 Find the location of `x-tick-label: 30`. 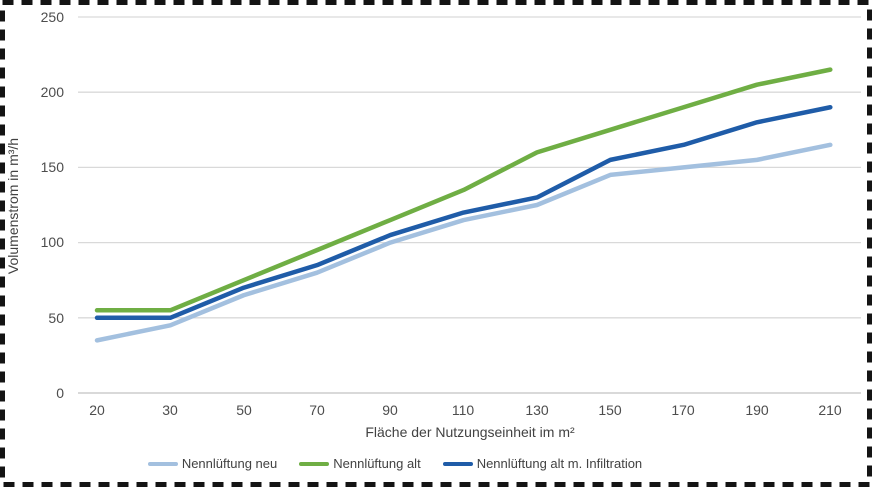

x-tick-label: 30 is located at coordinates (170, 410).